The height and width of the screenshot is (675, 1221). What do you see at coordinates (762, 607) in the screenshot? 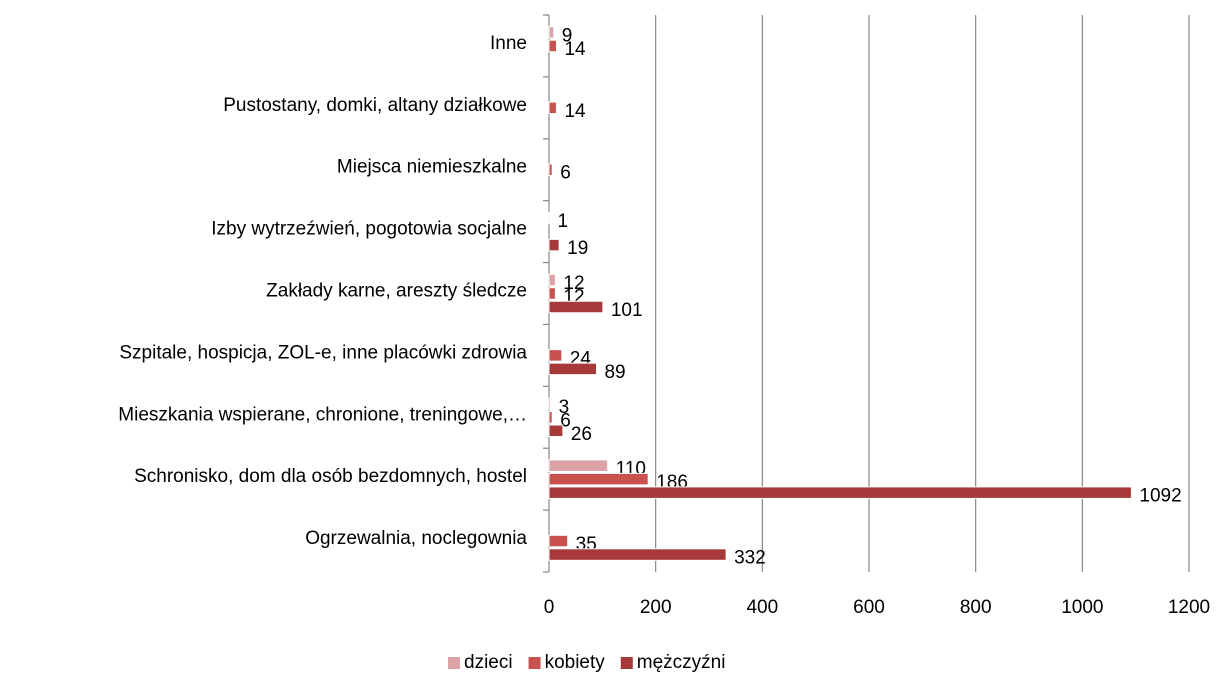
I see `x-tick-label: 400` at bounding box center [762, 607].